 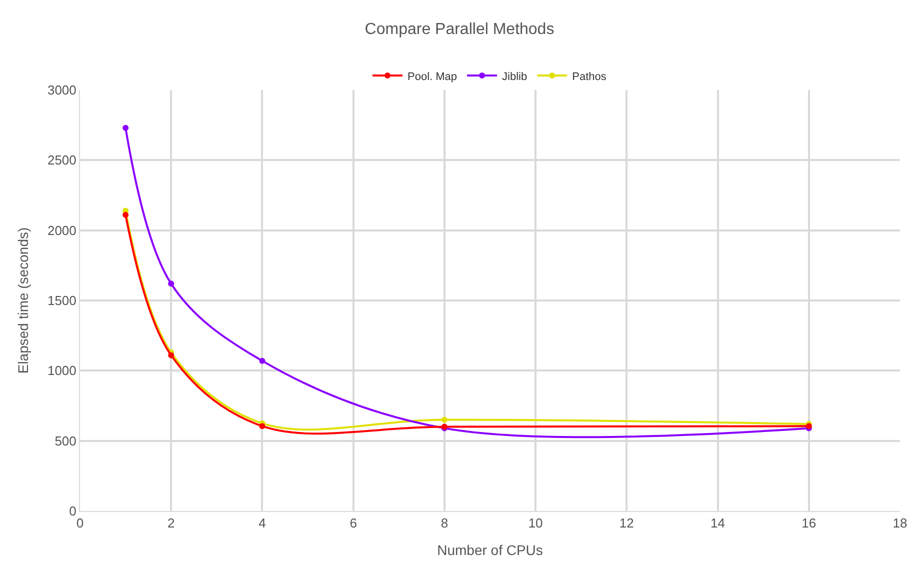 I want to click on y-axis-title: Elapsed time (seconds), so click(x=23, y=300).